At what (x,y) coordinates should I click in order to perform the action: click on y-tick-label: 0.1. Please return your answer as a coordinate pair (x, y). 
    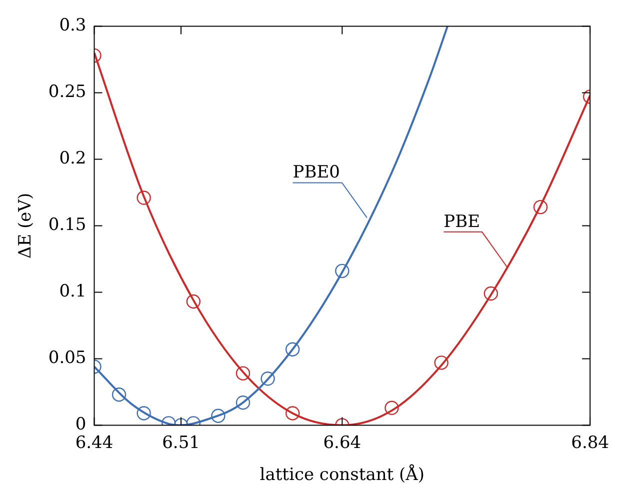
    Looking at the image, I should click on (72, 292).